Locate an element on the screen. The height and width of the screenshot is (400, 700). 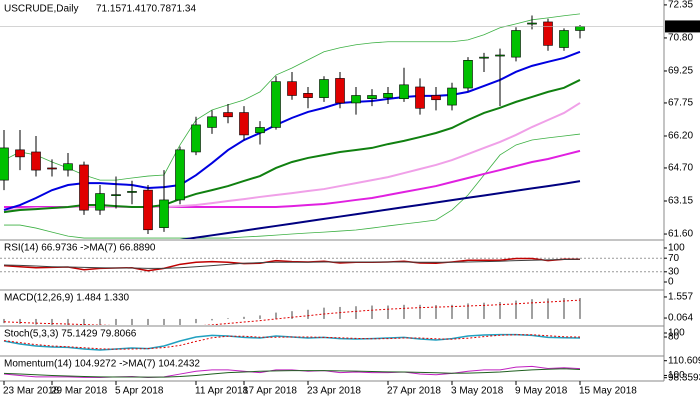
y-tick-label: 80 is located at coordinates (674, 337).